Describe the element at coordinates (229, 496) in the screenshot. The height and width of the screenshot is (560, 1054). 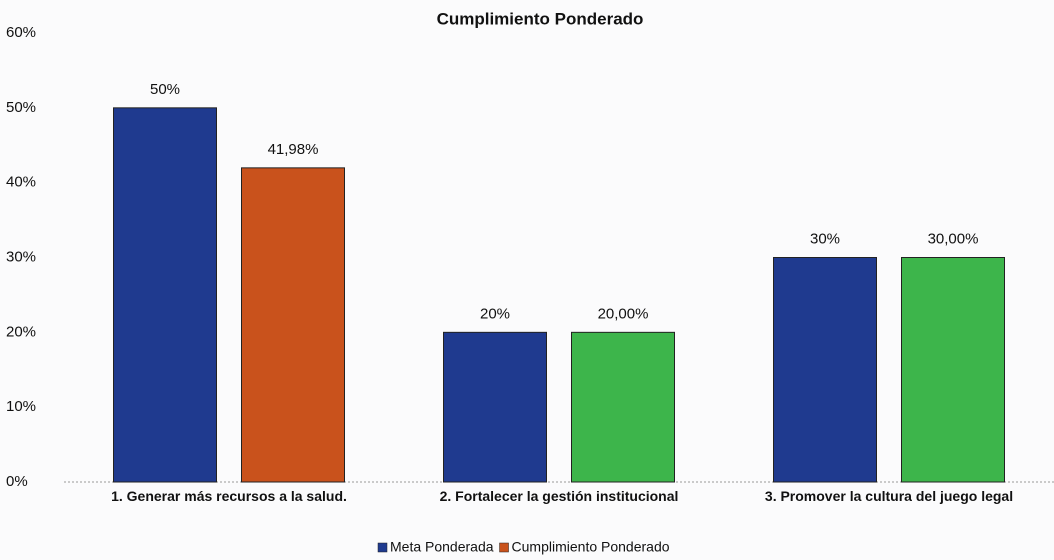
I see `x-tick-label: 1. Generar más recursos a la salud.` at that location.